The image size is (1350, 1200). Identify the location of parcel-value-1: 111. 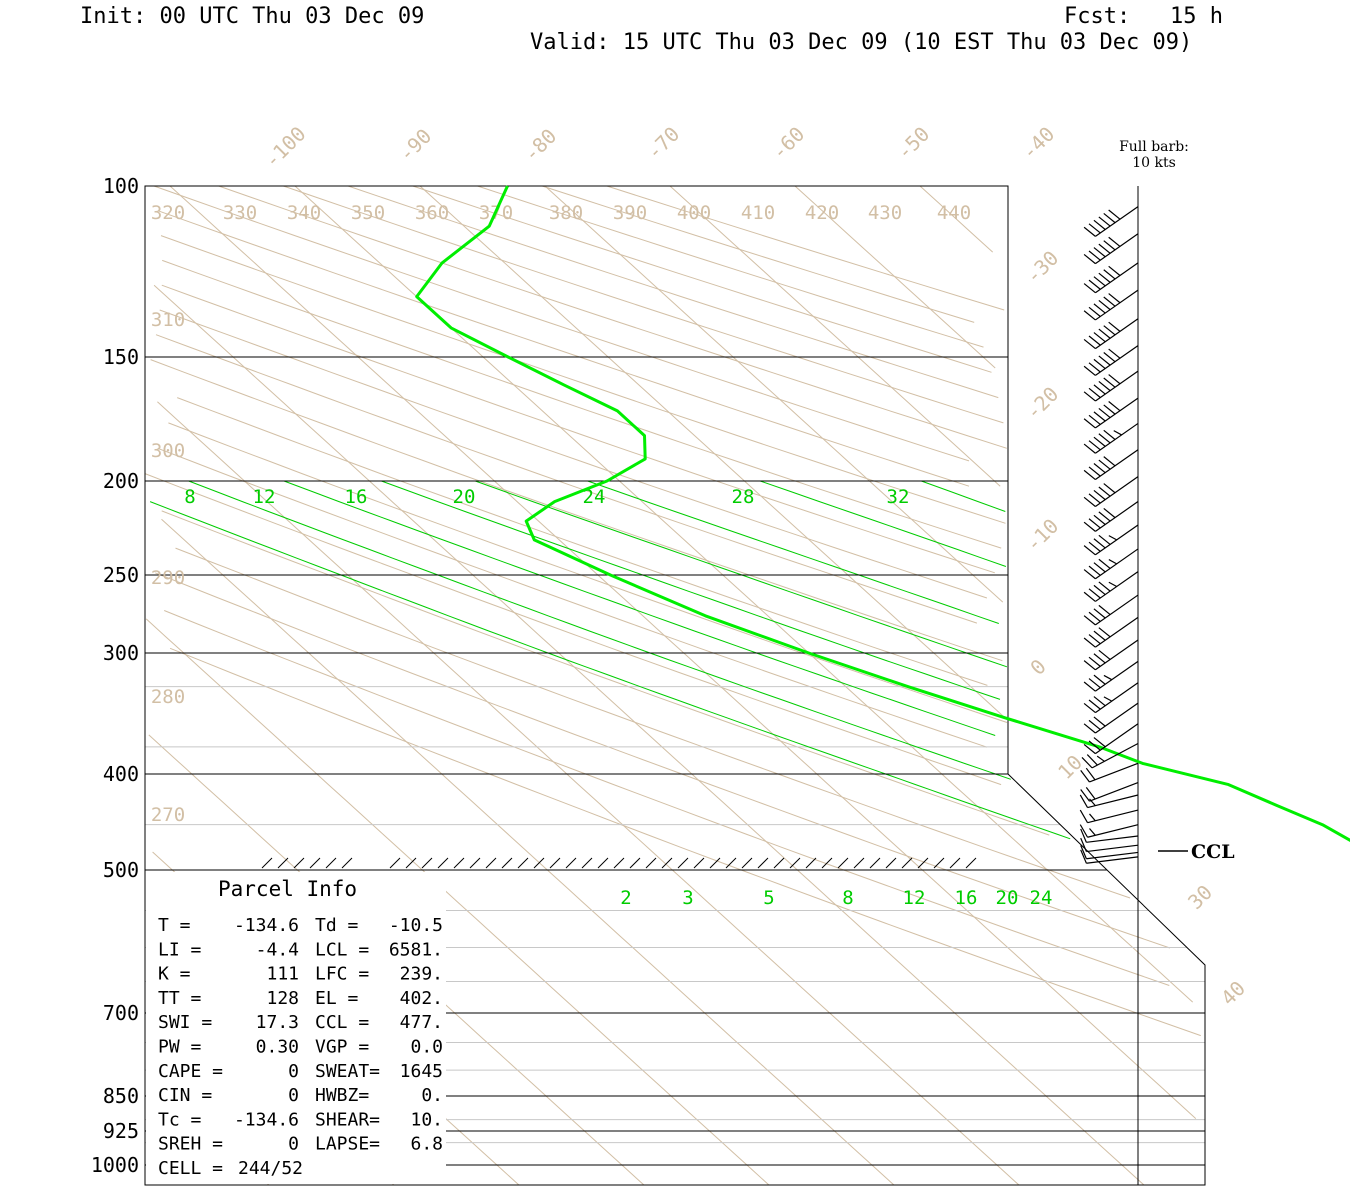
(282, 974).